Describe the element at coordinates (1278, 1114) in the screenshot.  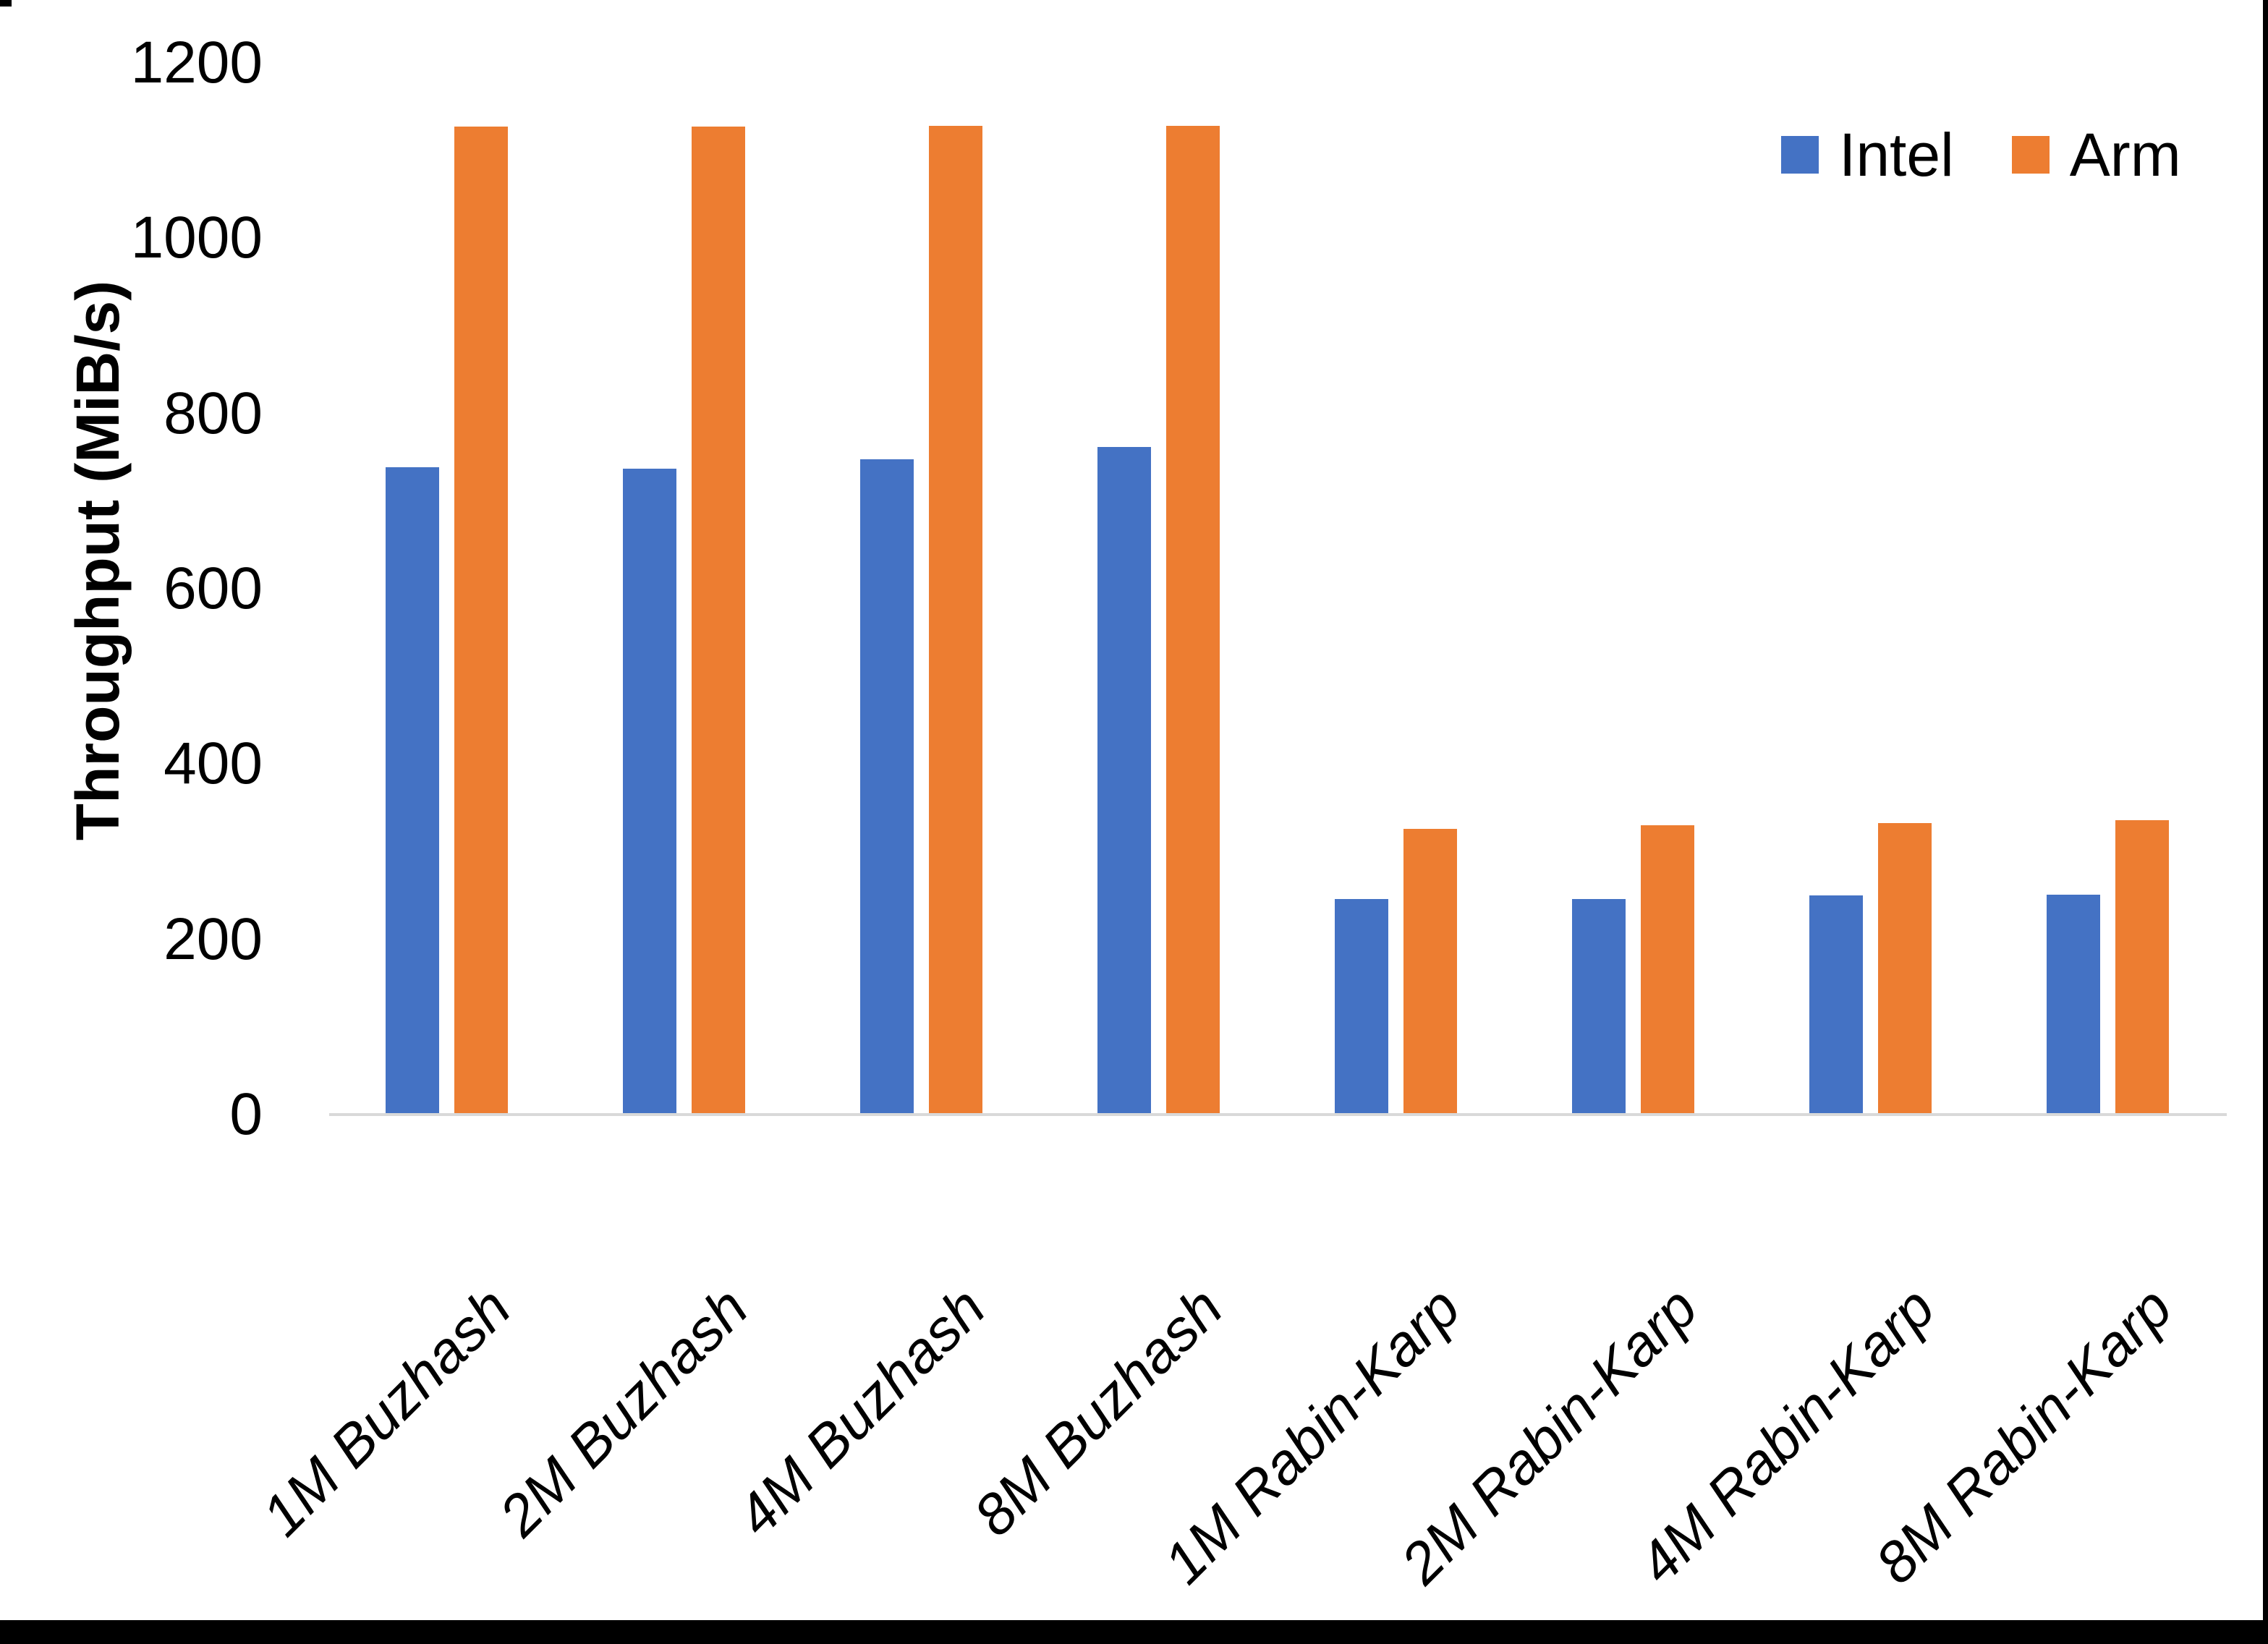
I see `x-axis-line` at that location.